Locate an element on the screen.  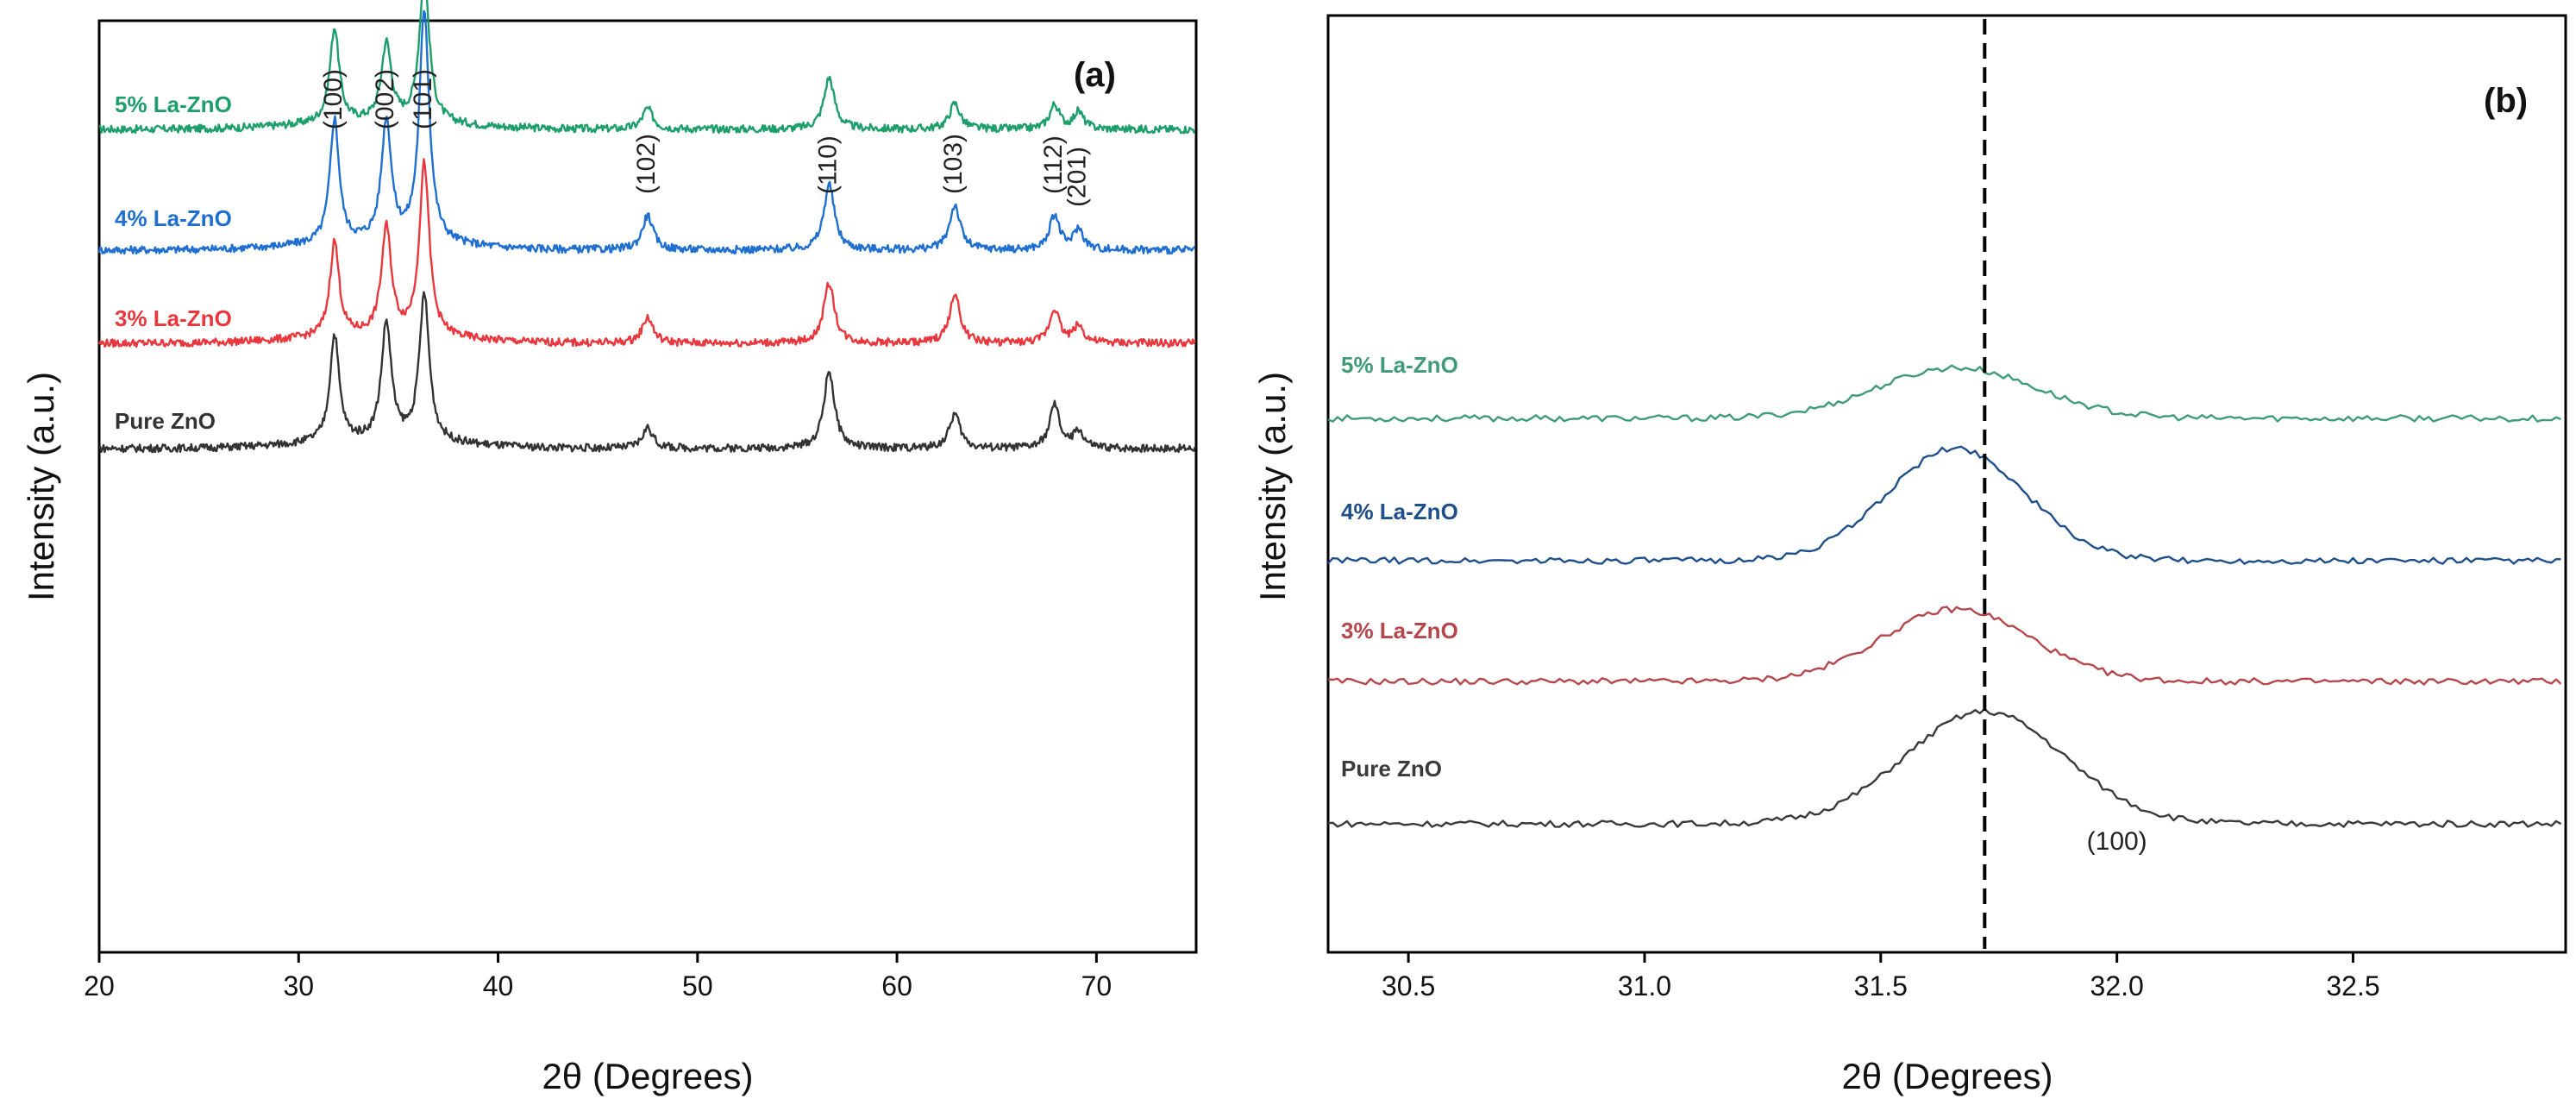
panel-b-y-axis-title: Intensity (a.u.) is located at coordinates (1272, 486).